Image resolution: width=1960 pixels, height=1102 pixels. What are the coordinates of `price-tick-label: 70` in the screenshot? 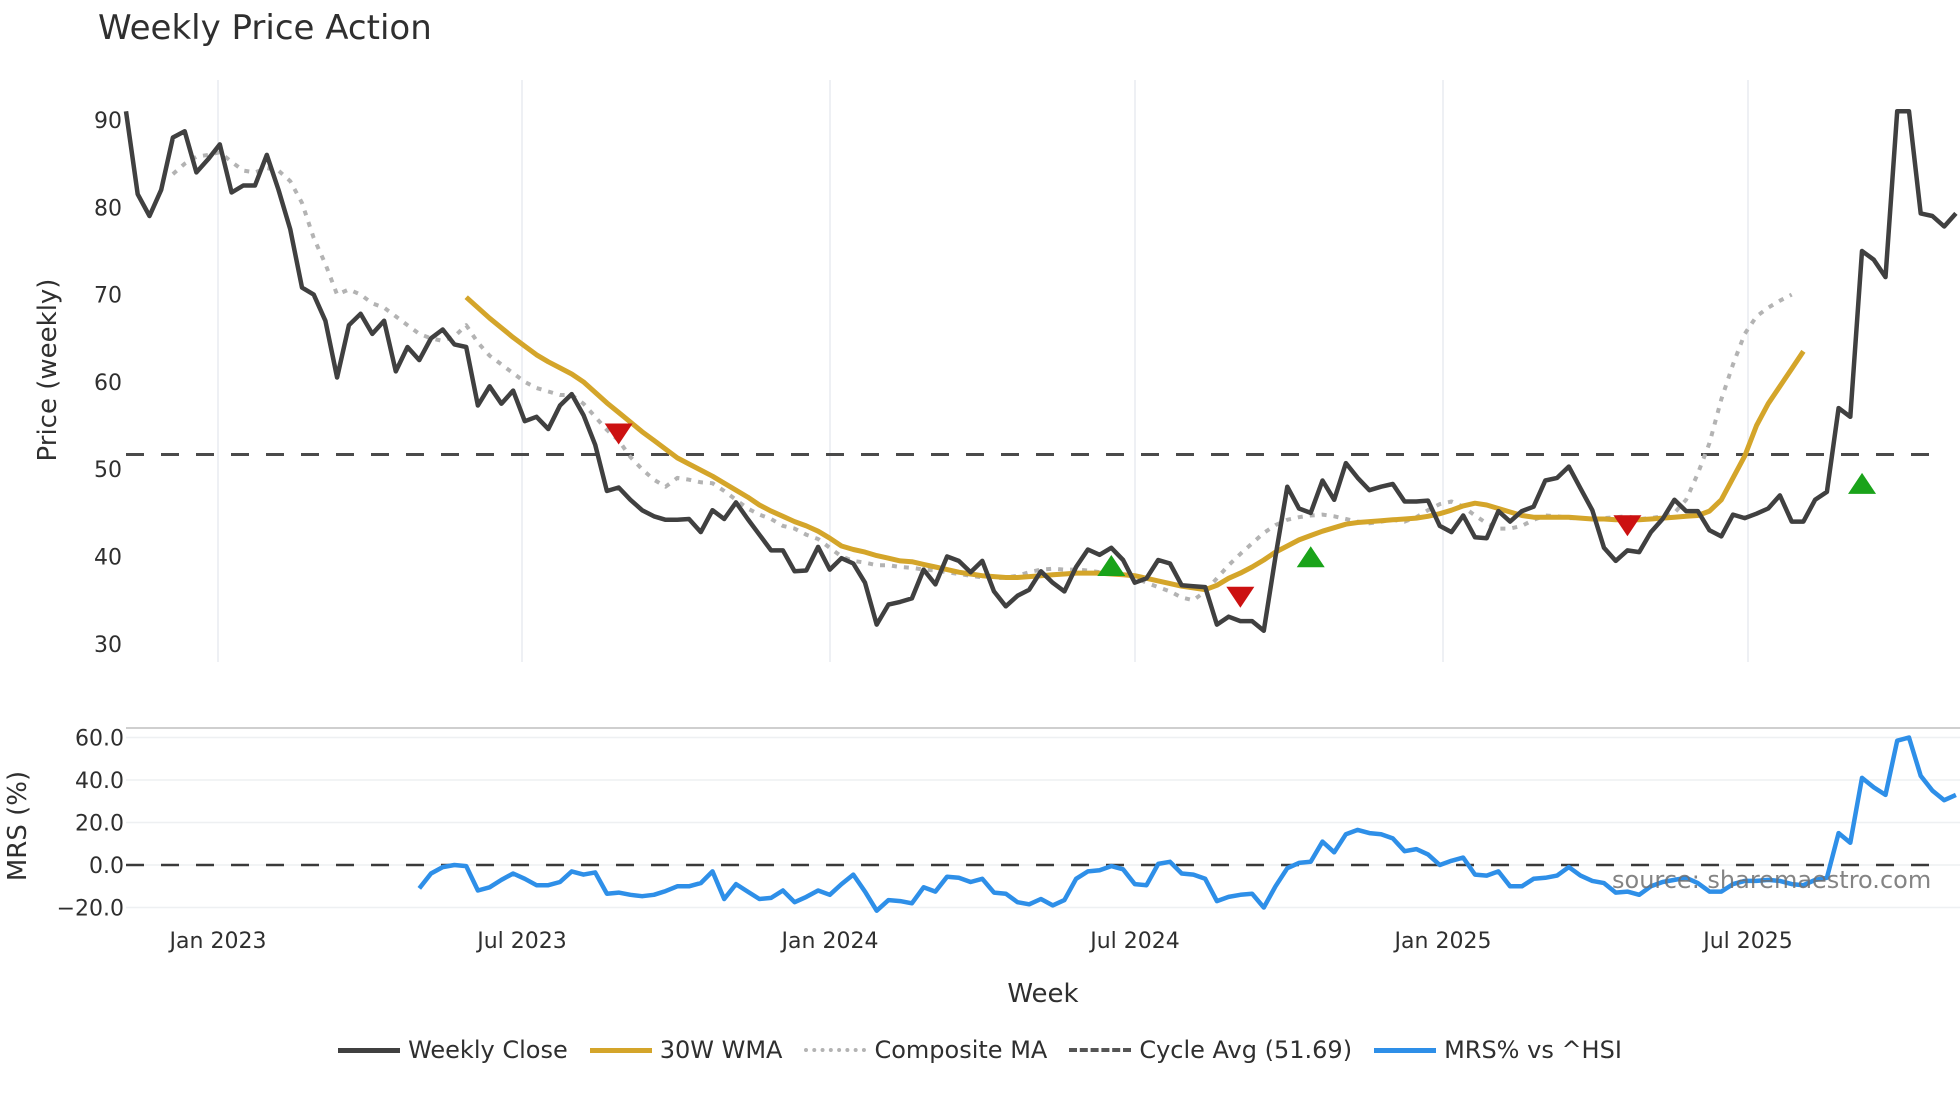 It's located at (108, 296).